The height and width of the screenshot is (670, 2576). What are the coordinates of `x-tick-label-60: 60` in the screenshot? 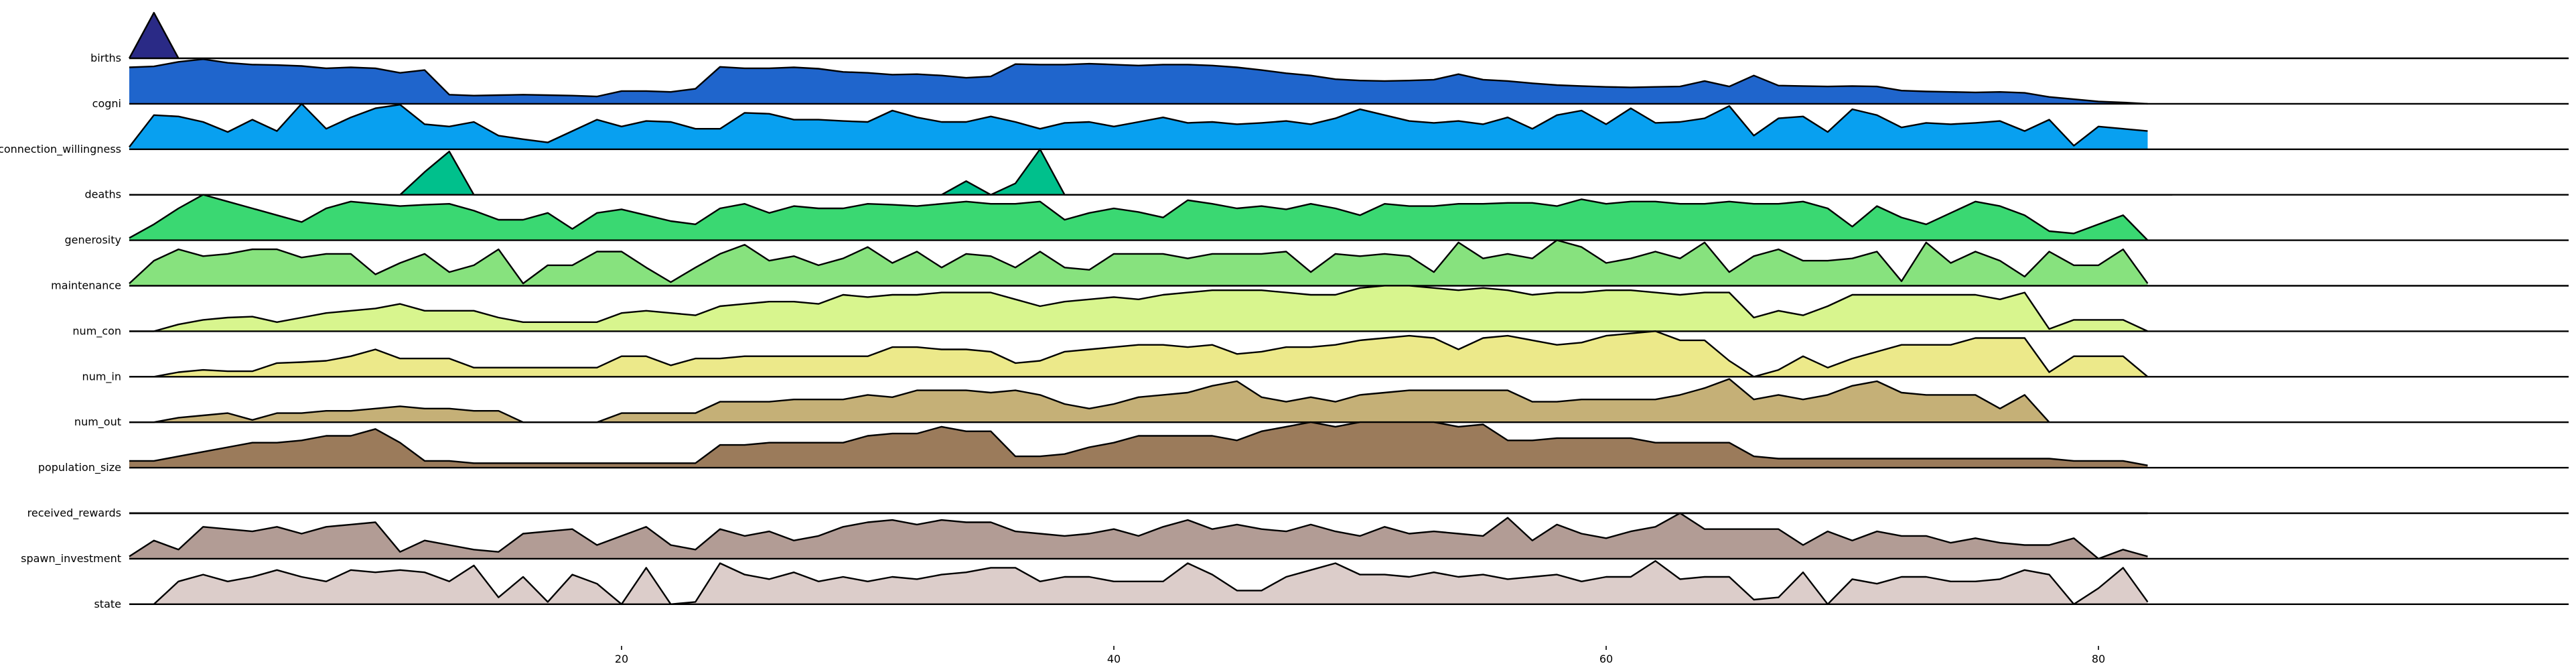 It's located at (1606, 659).